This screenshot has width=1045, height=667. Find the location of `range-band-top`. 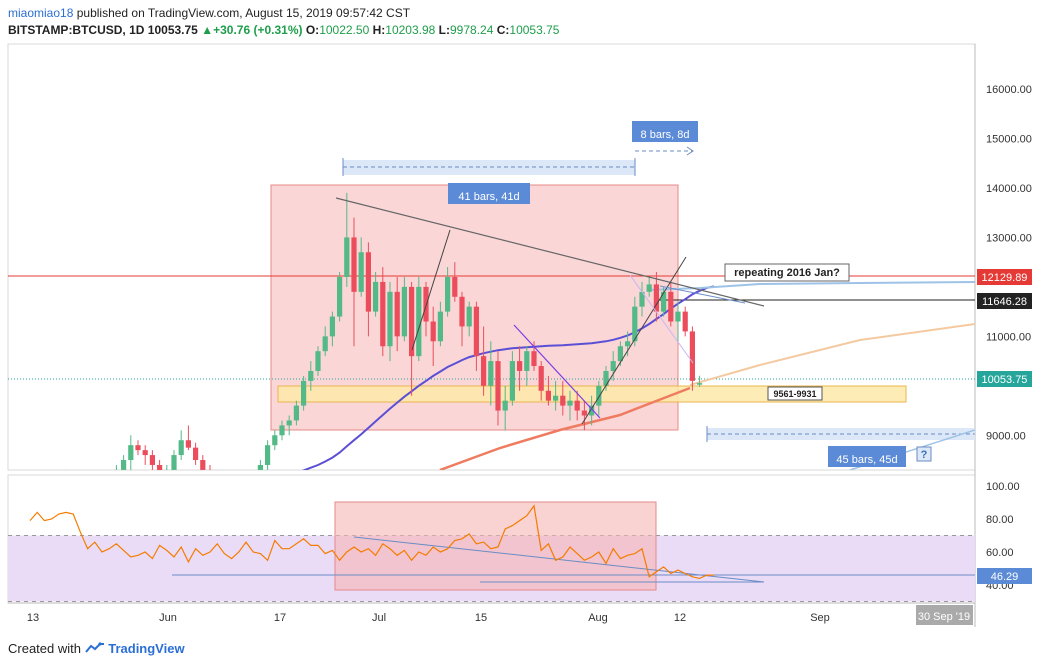

range-band-top is located at coordinates (489, 167).